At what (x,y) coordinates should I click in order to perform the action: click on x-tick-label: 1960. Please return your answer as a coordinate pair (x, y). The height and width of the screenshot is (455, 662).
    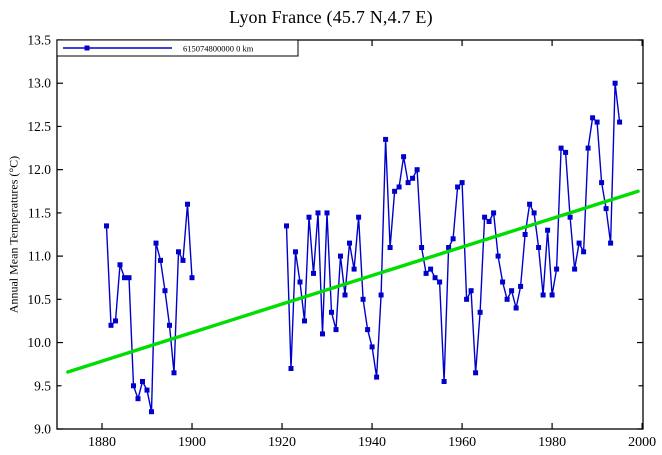
    Looking at the image, I should click on (462, 442).